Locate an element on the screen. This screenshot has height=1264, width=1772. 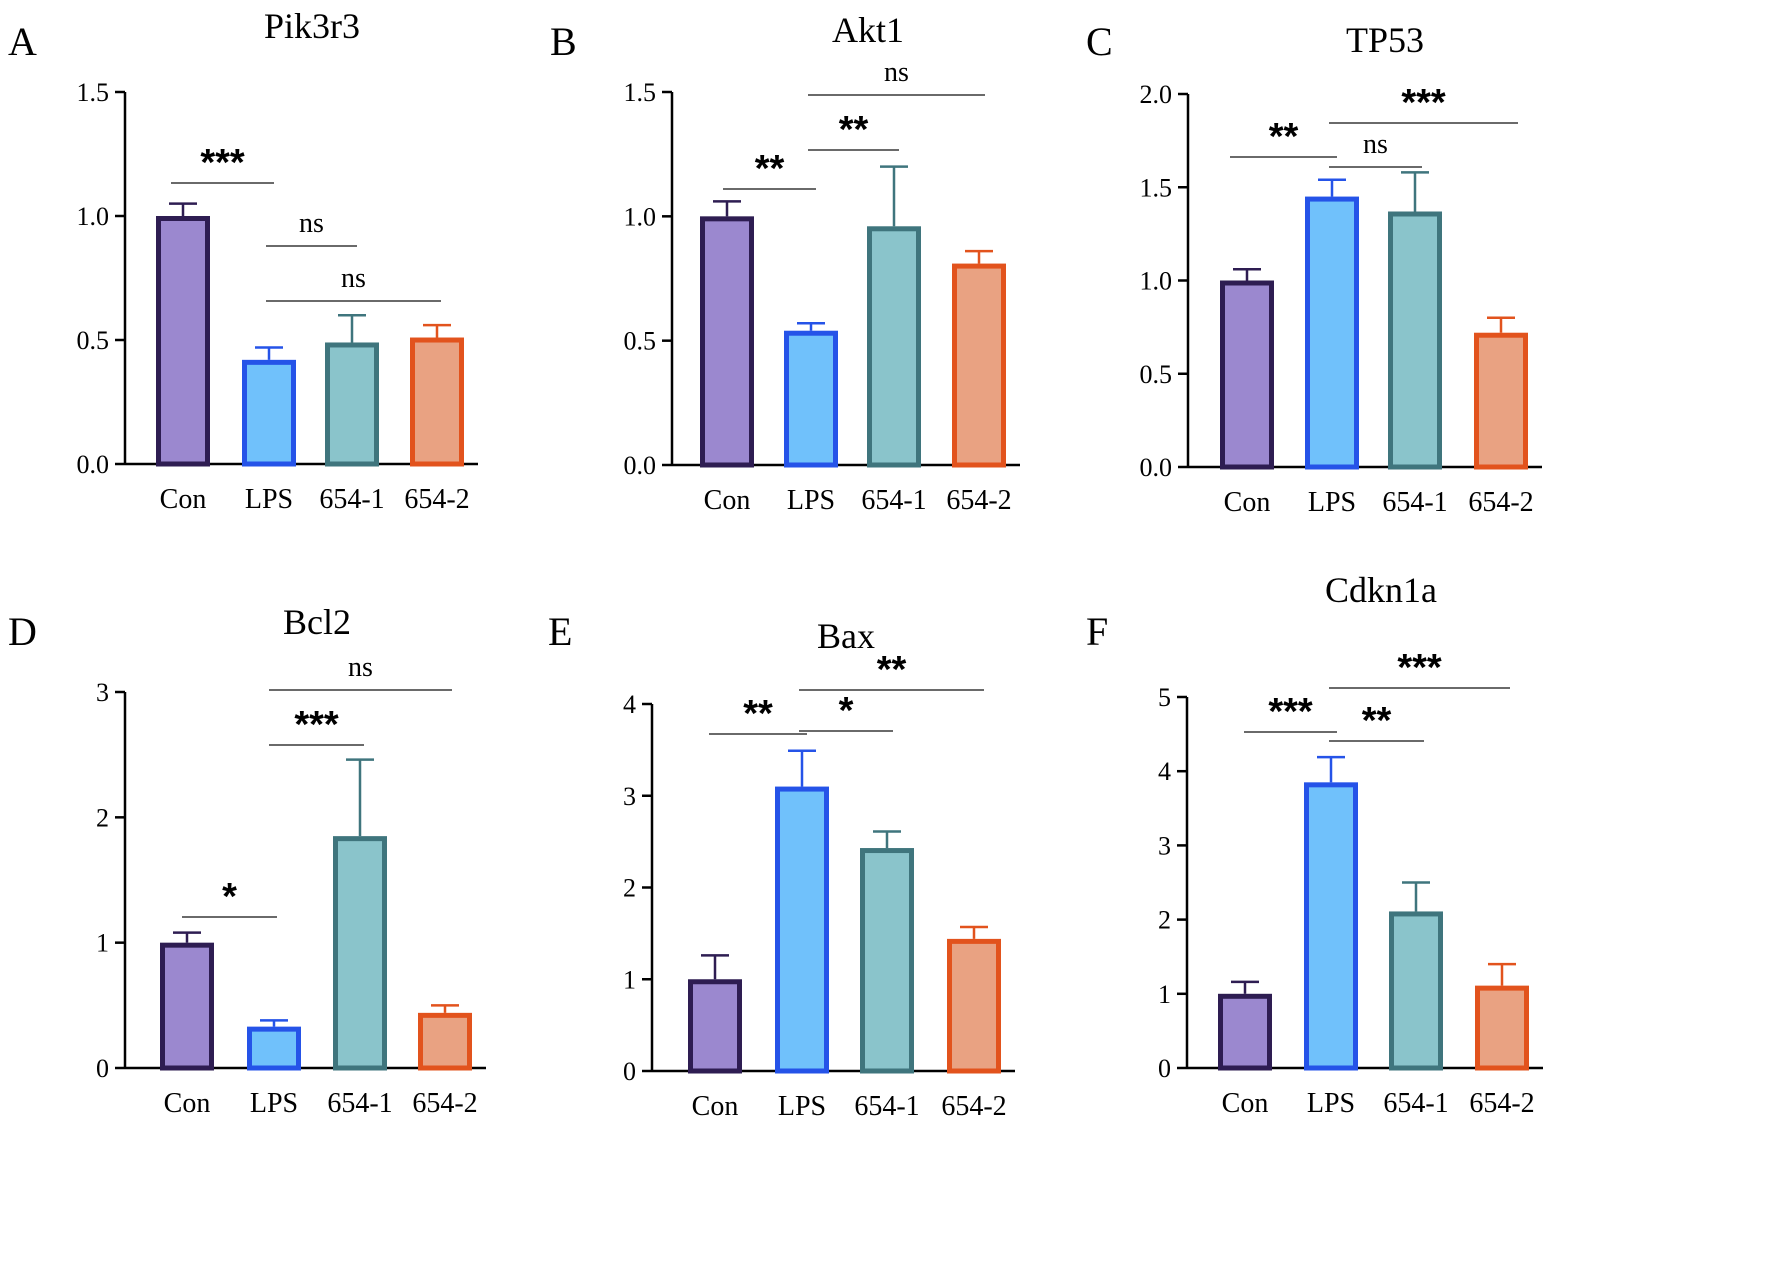
panel-letter-d: D is located at coordinates (22, 631).